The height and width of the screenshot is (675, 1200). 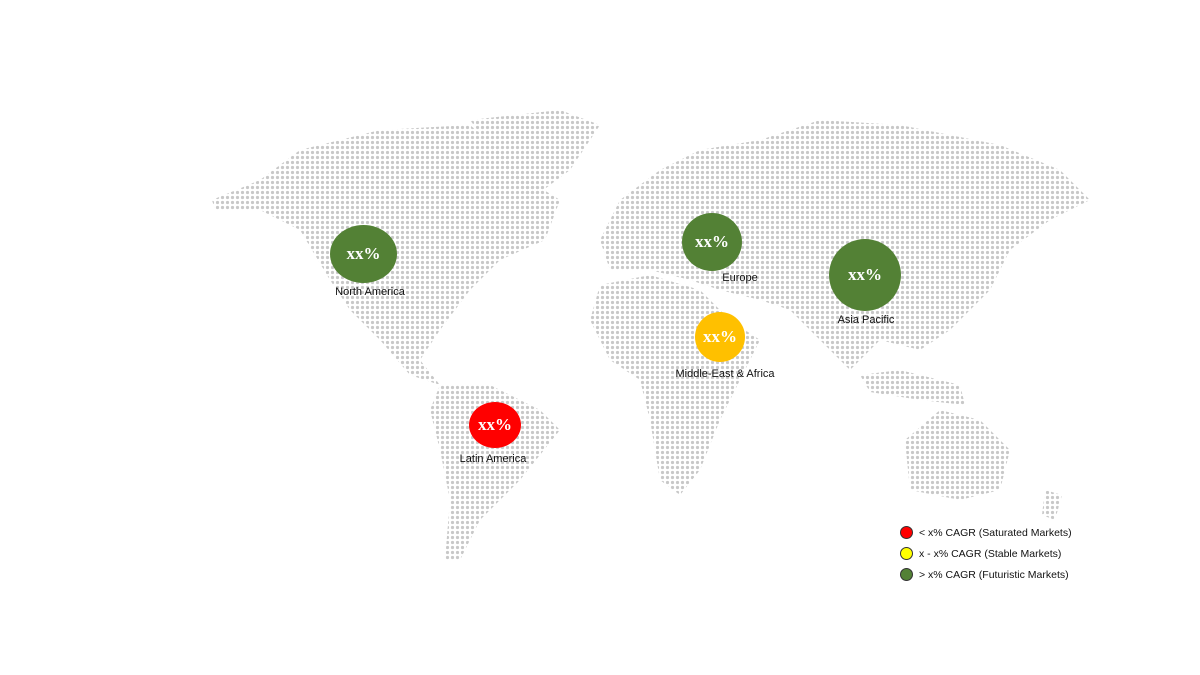 I want to click on legend-item-futuristic: > x% CAGR (Futuristic Markets), so click(x=986, y=574).